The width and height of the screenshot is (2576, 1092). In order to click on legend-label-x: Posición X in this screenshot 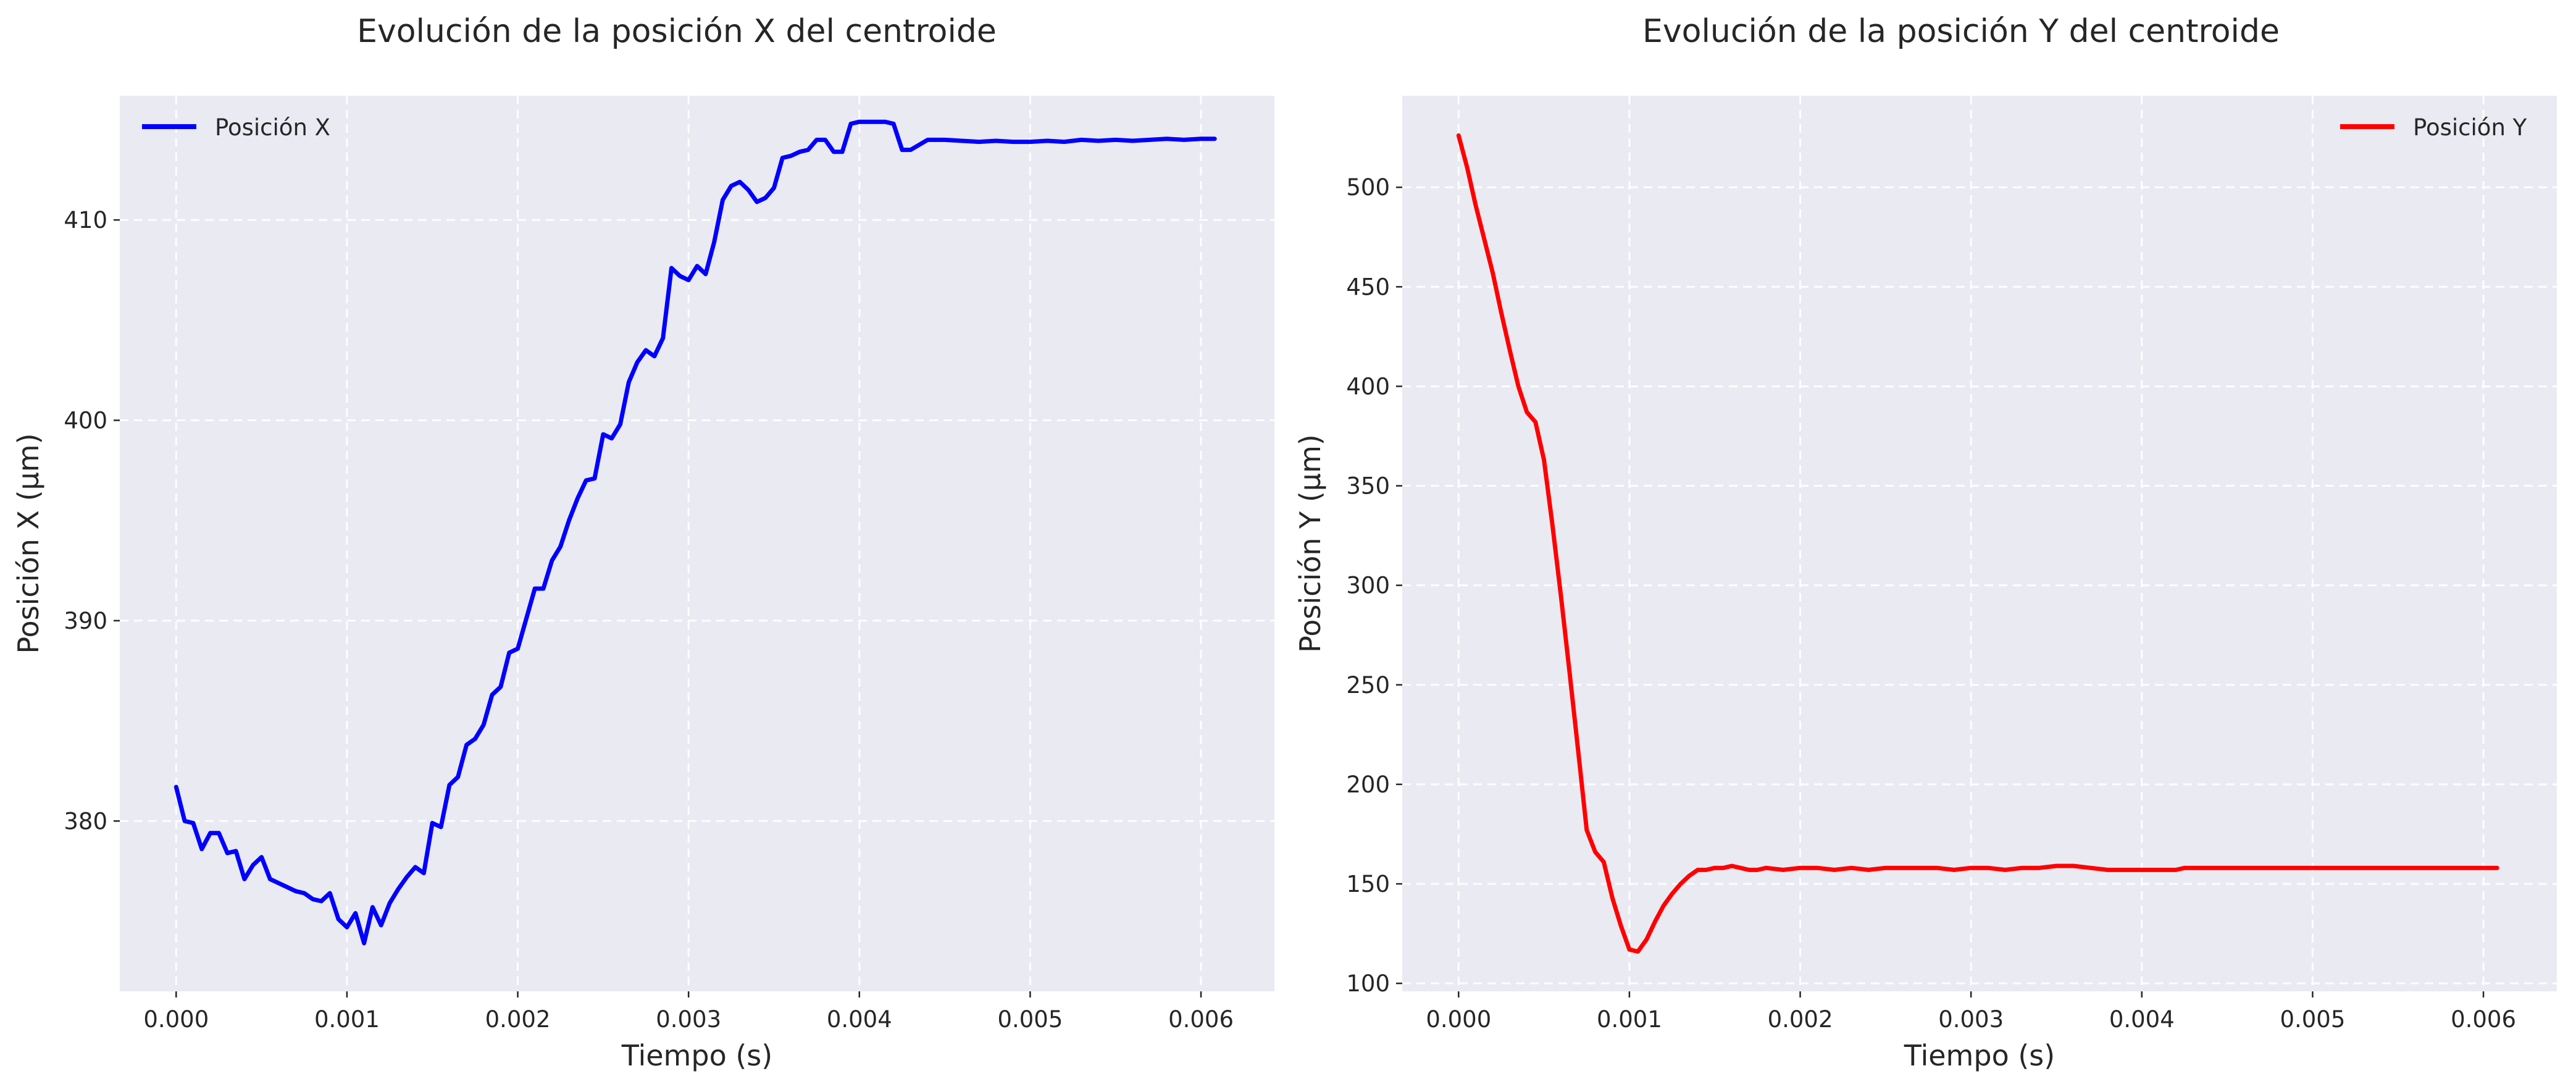, I will do `click(272, 128)`.